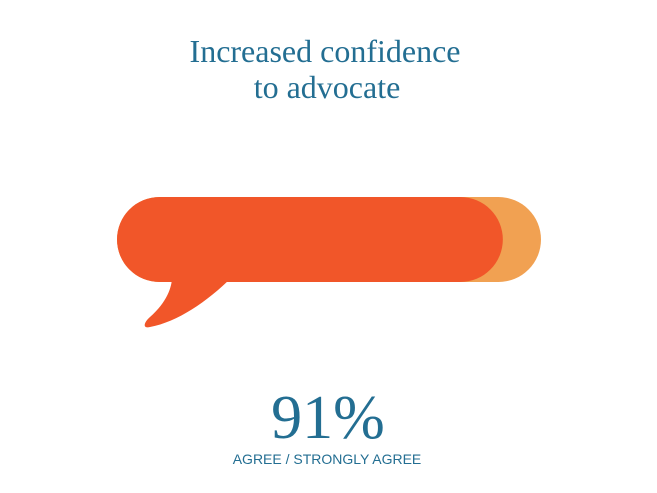 This screenshot has height=493, width=657. I want to click on title-line: to advocate, so click(327, 87).